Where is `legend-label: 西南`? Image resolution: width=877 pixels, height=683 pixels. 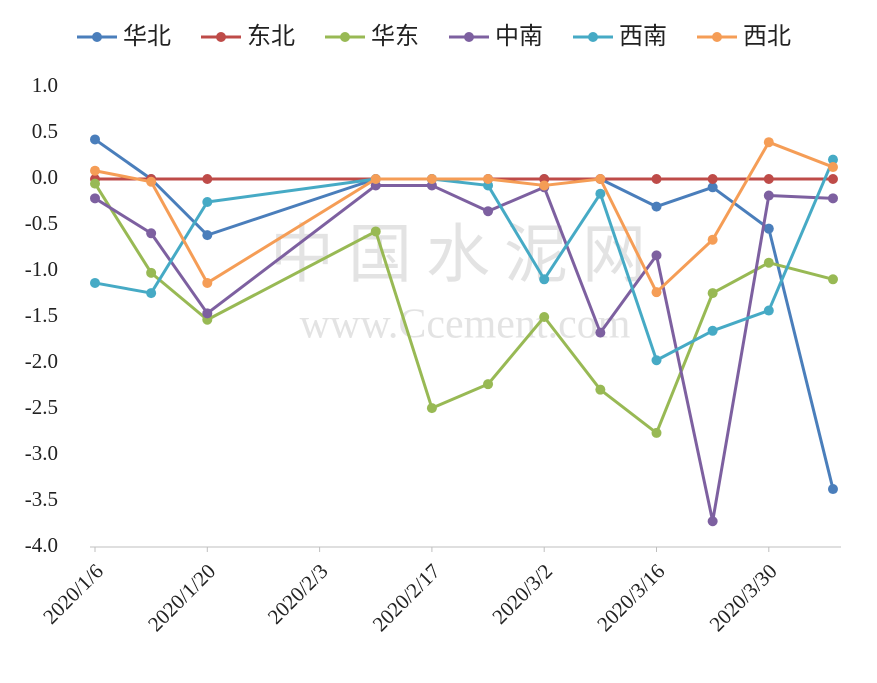 legend-label: 西南 is located at coordinates (643, 36).